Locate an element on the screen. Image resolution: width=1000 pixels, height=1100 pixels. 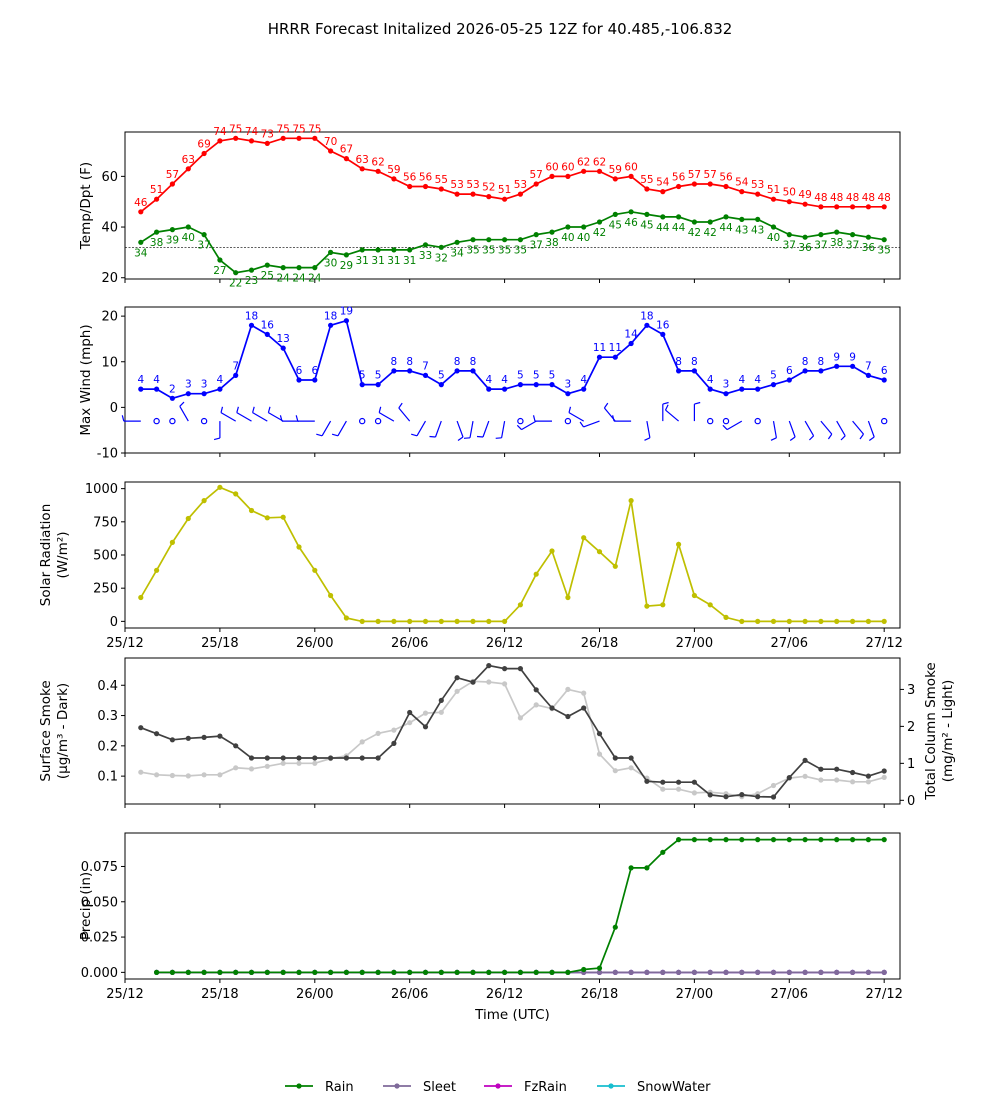
data-label: 67 is located at coordinates (346, 150).